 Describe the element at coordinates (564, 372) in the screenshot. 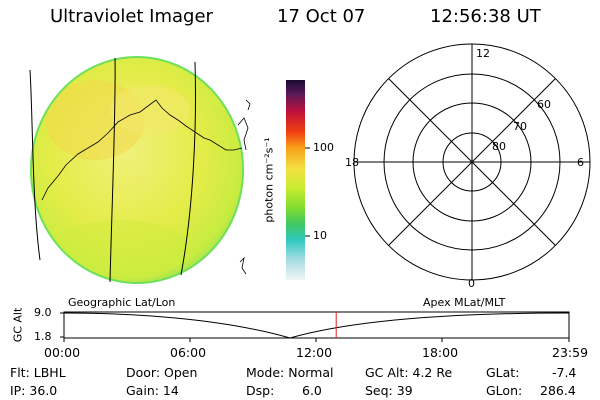

I see `glat-value: -7.4` at that location.